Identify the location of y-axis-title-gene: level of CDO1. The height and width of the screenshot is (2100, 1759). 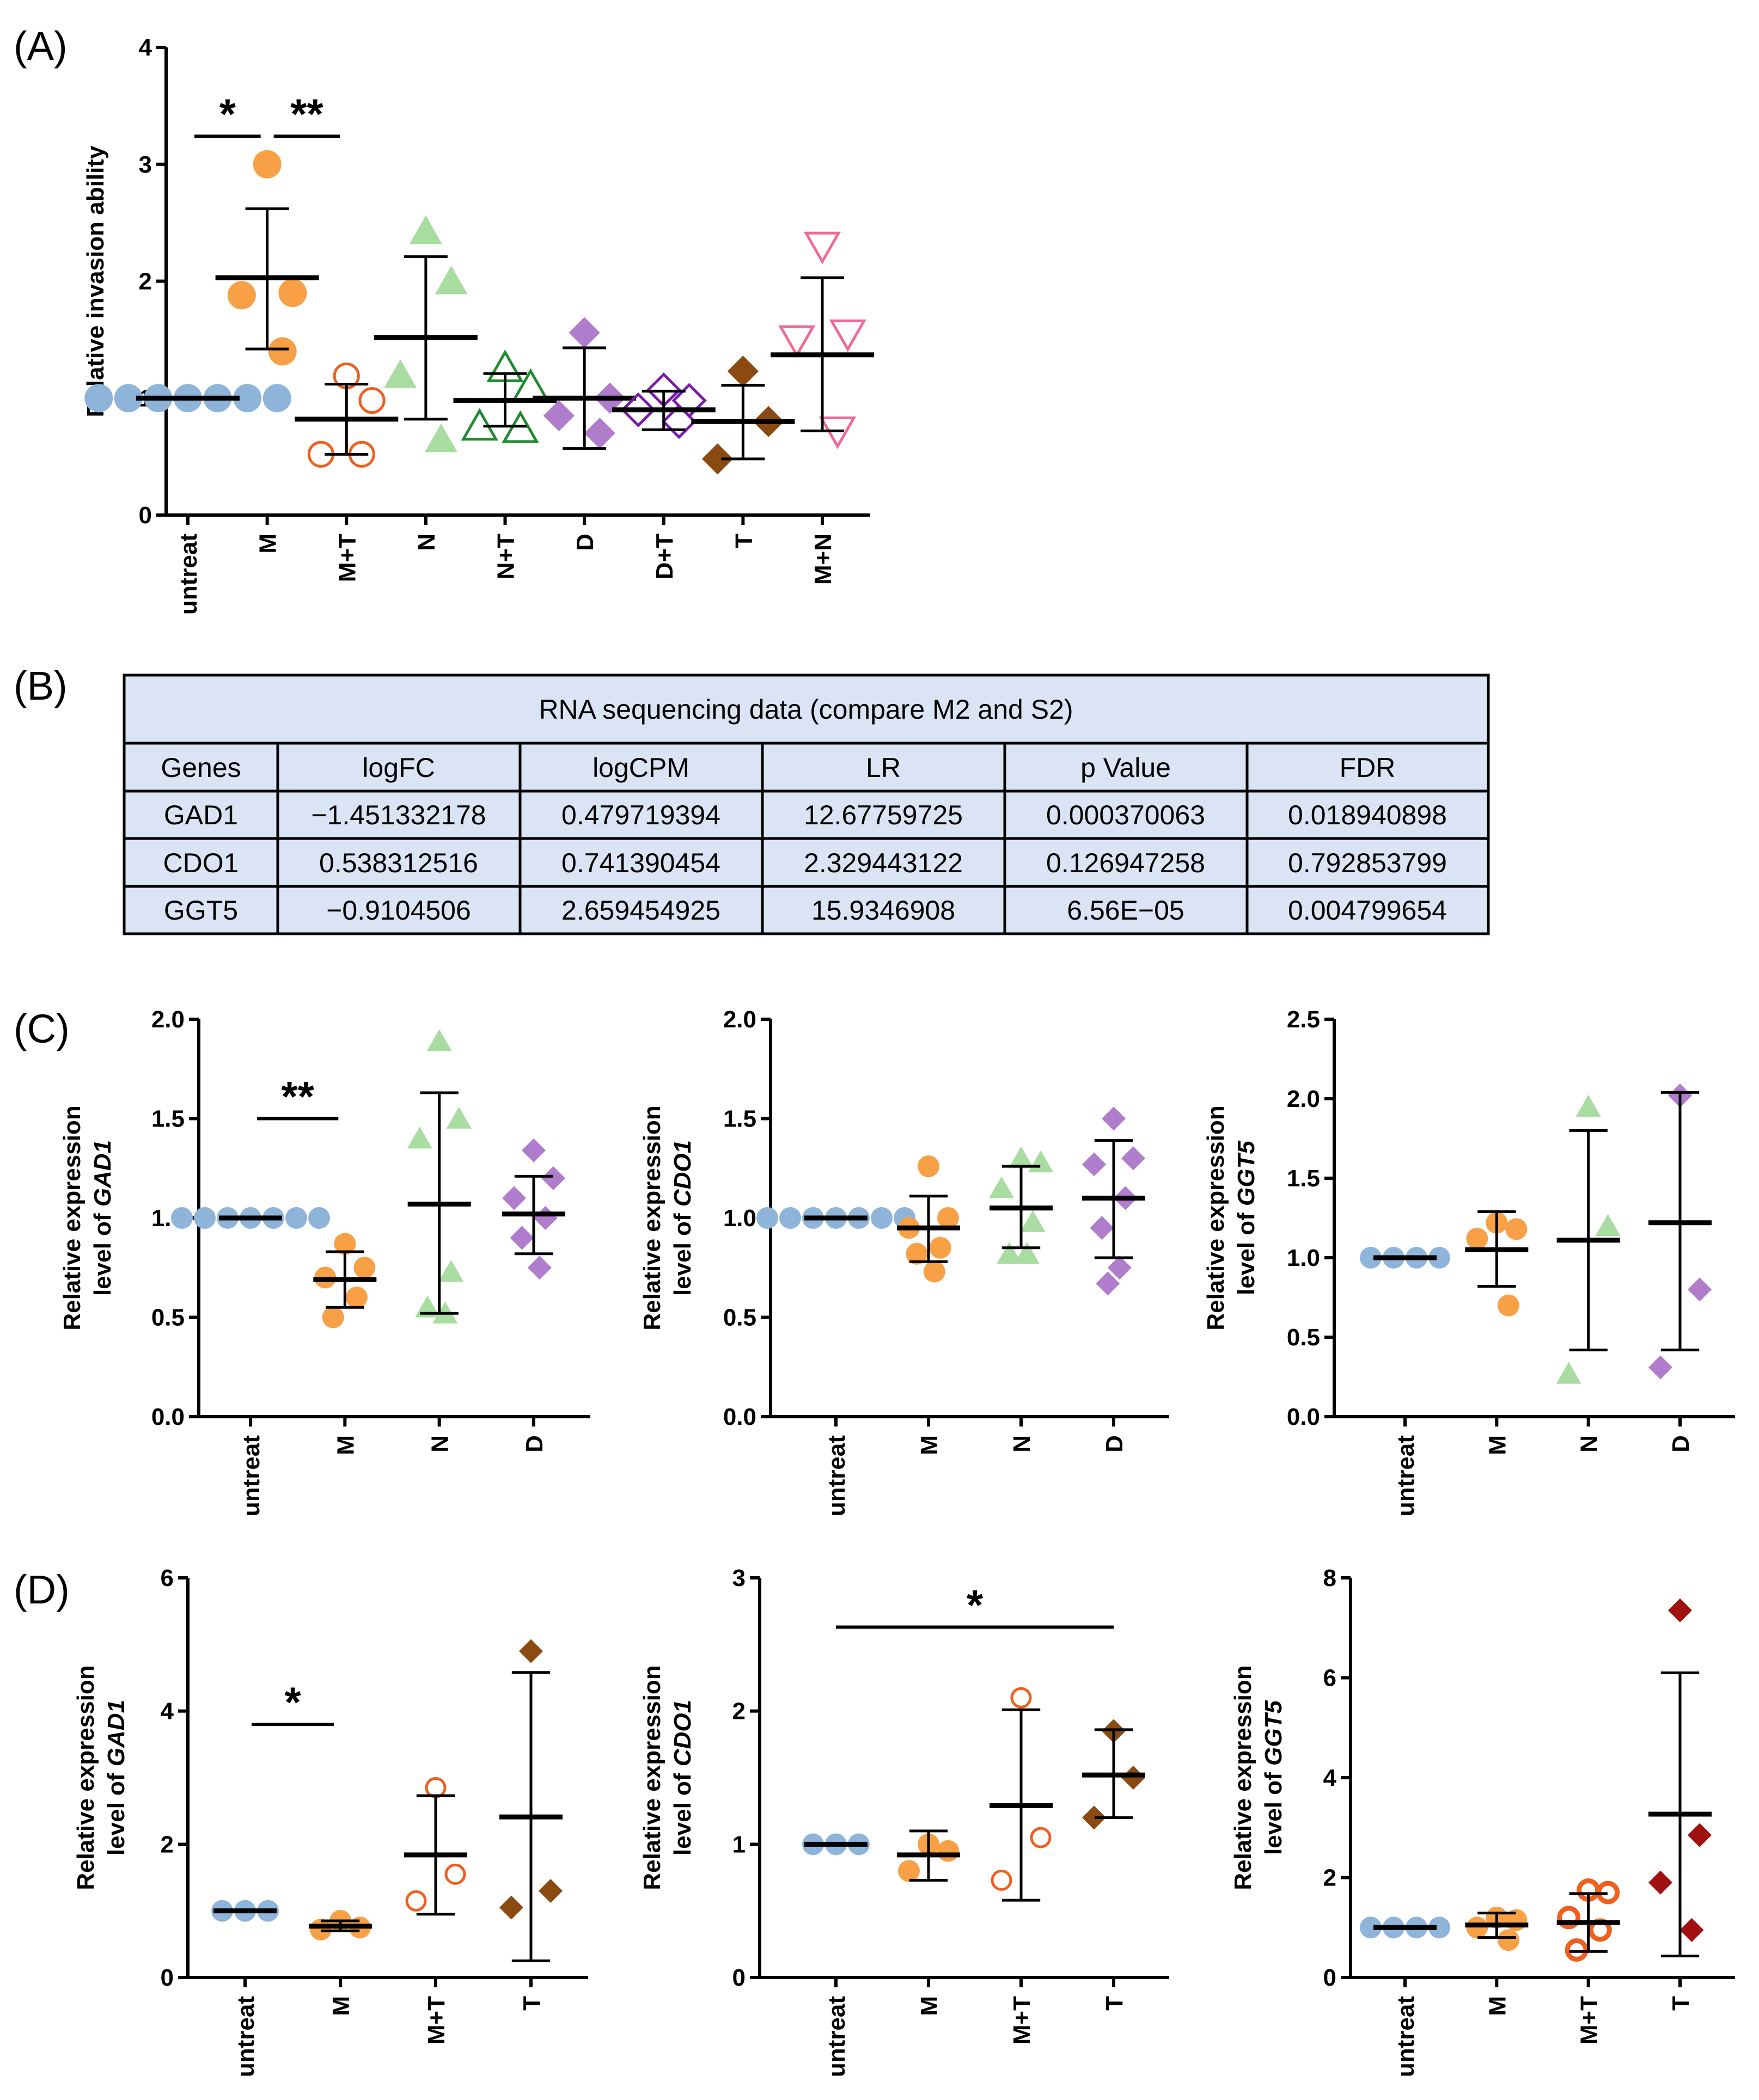
(682, 1778).